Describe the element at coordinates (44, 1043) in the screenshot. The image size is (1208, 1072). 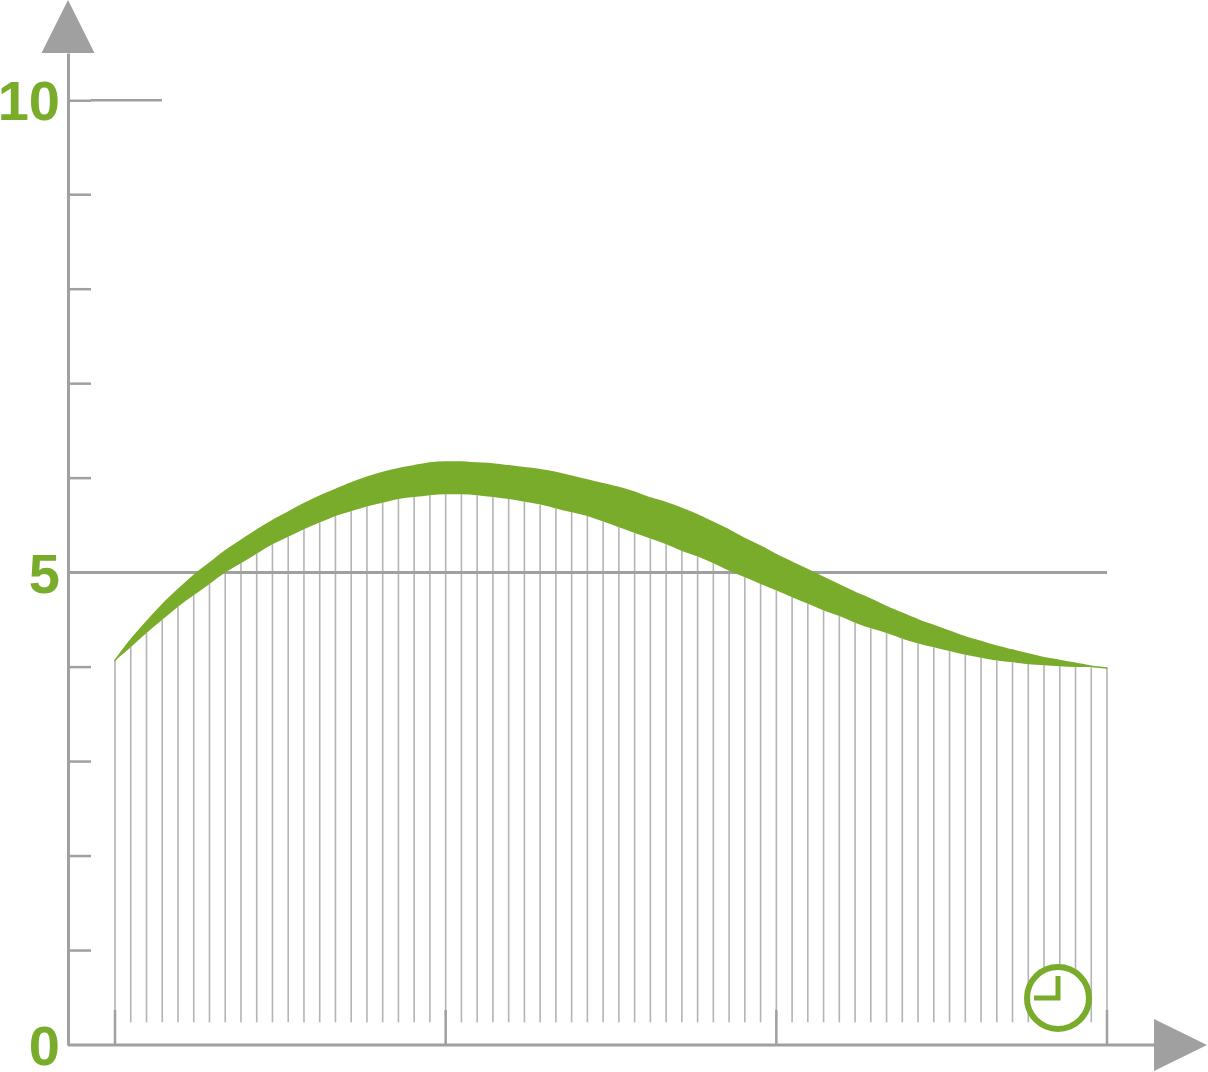
I see `y-tick-label: 0` at that location.